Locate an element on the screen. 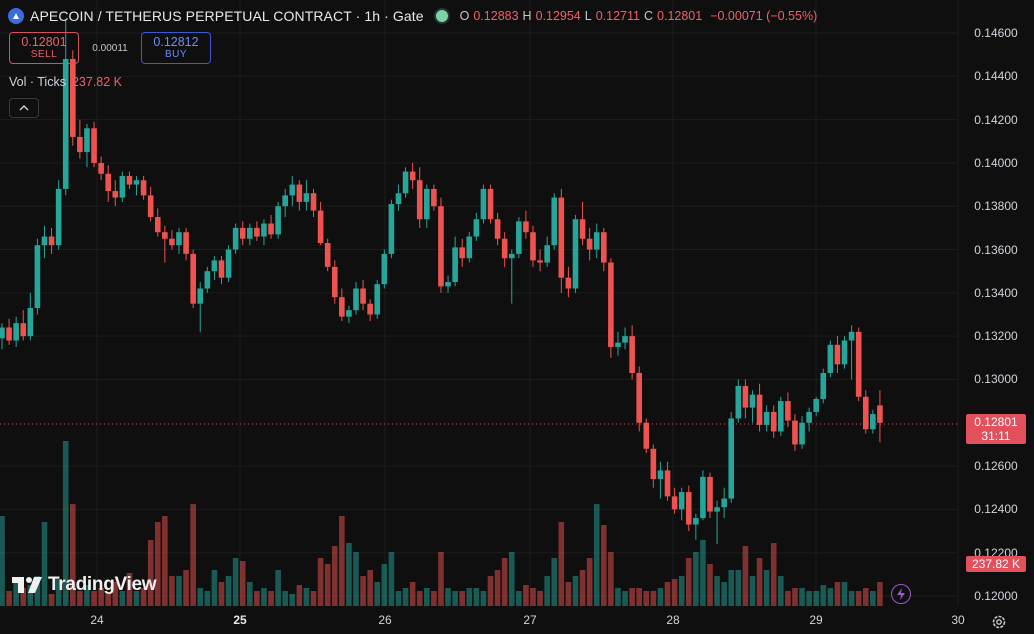 This screenshot has width=1034, height=634. buy-button: 0.12812 BUY is located at coordinates (176, 48).